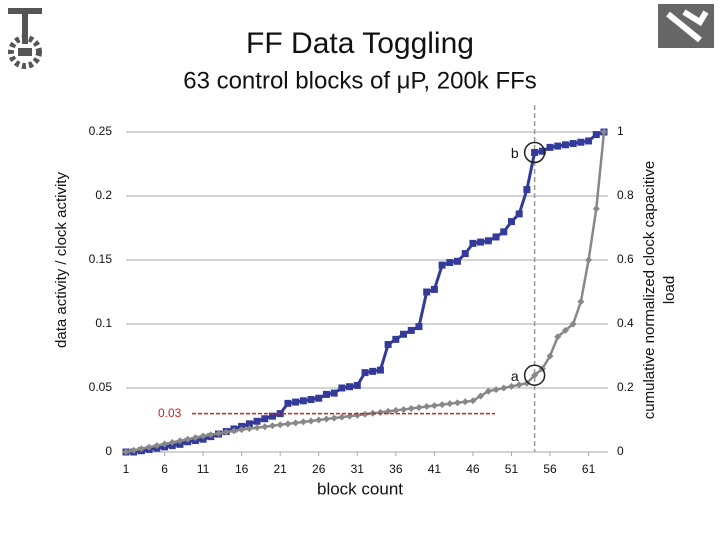  What do you see at coordinates (649, 290) in the screenshot?
I see `y2-axis-label: cumulative normalized clock capacitive` at bounding box center [649, 290].